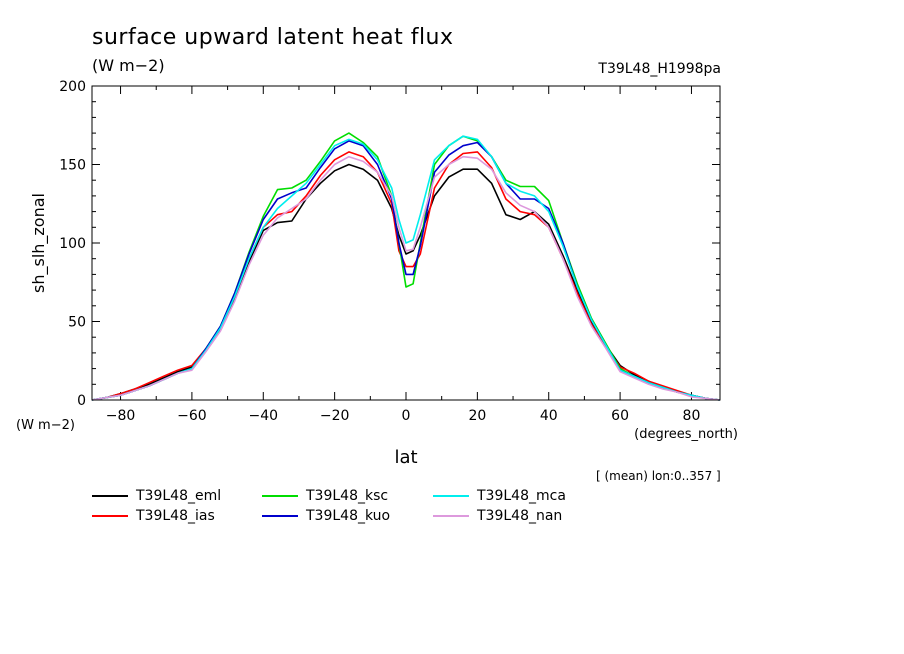 The height and width of the screenshot is (654, 904). I want to click on y-tick-label: 200, so click(72, 87).